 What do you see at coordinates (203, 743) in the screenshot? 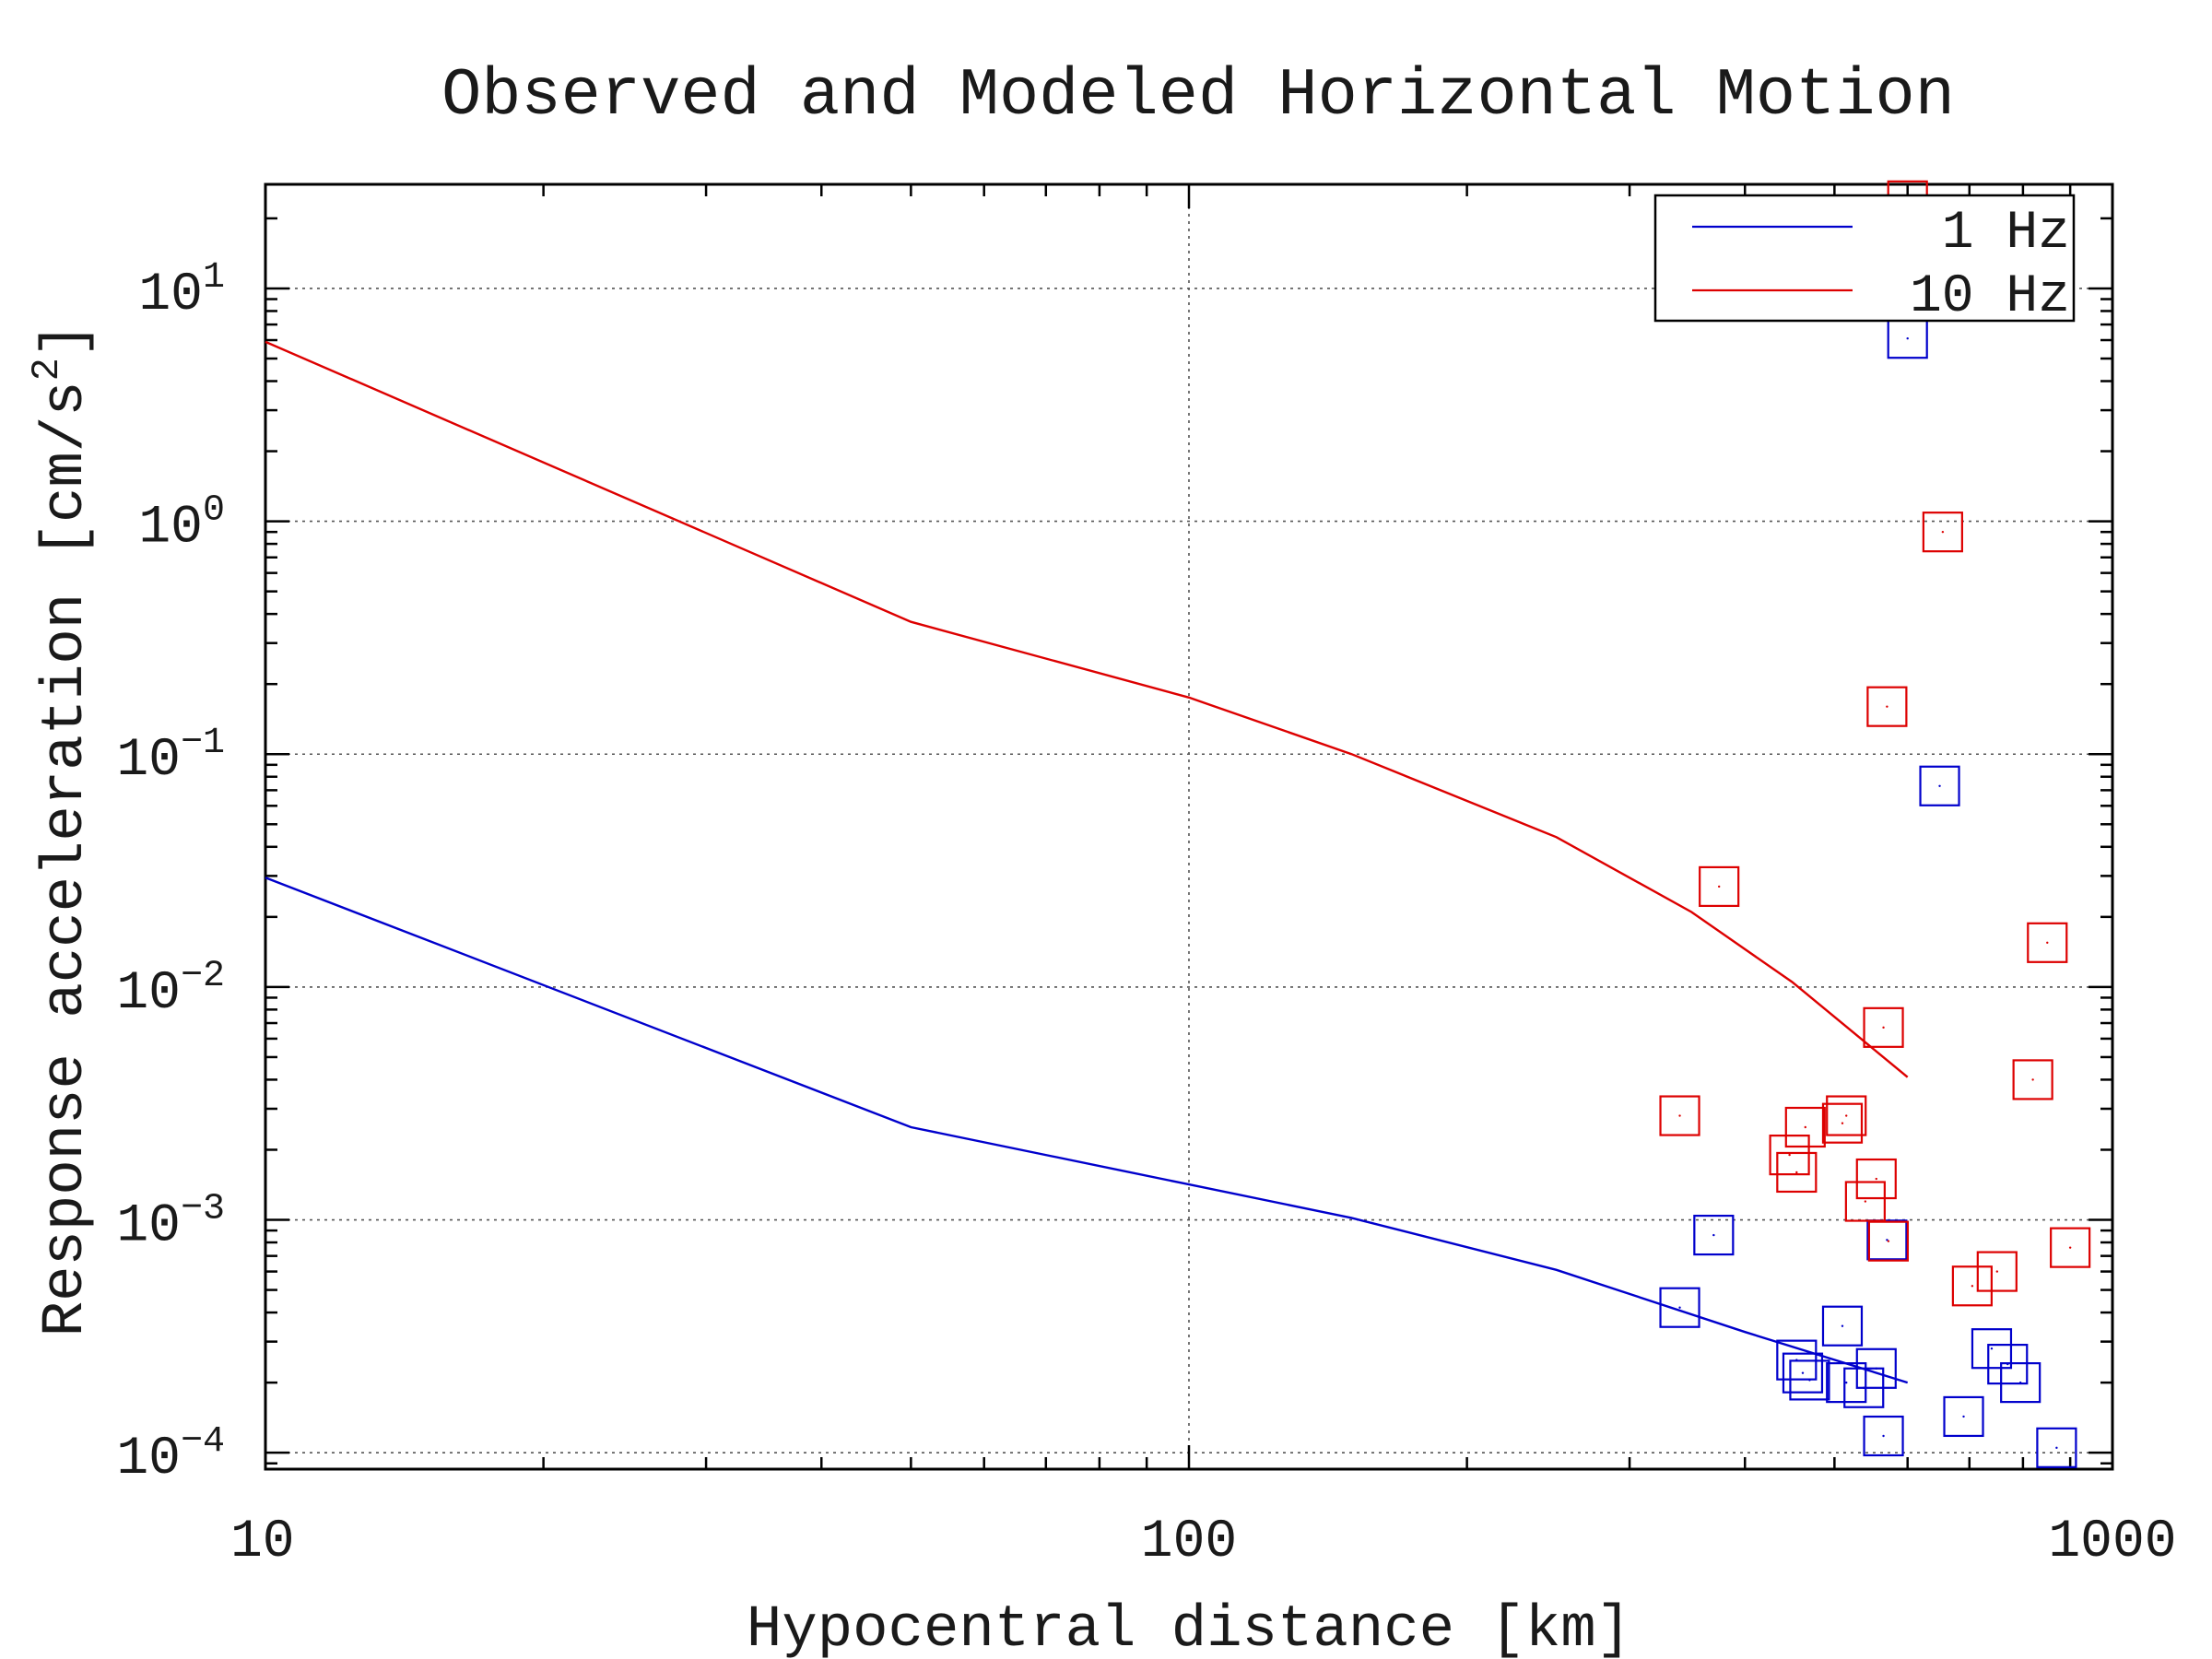
I see `y-tick-label-exponent: −1` at bounding box center [203, 743].